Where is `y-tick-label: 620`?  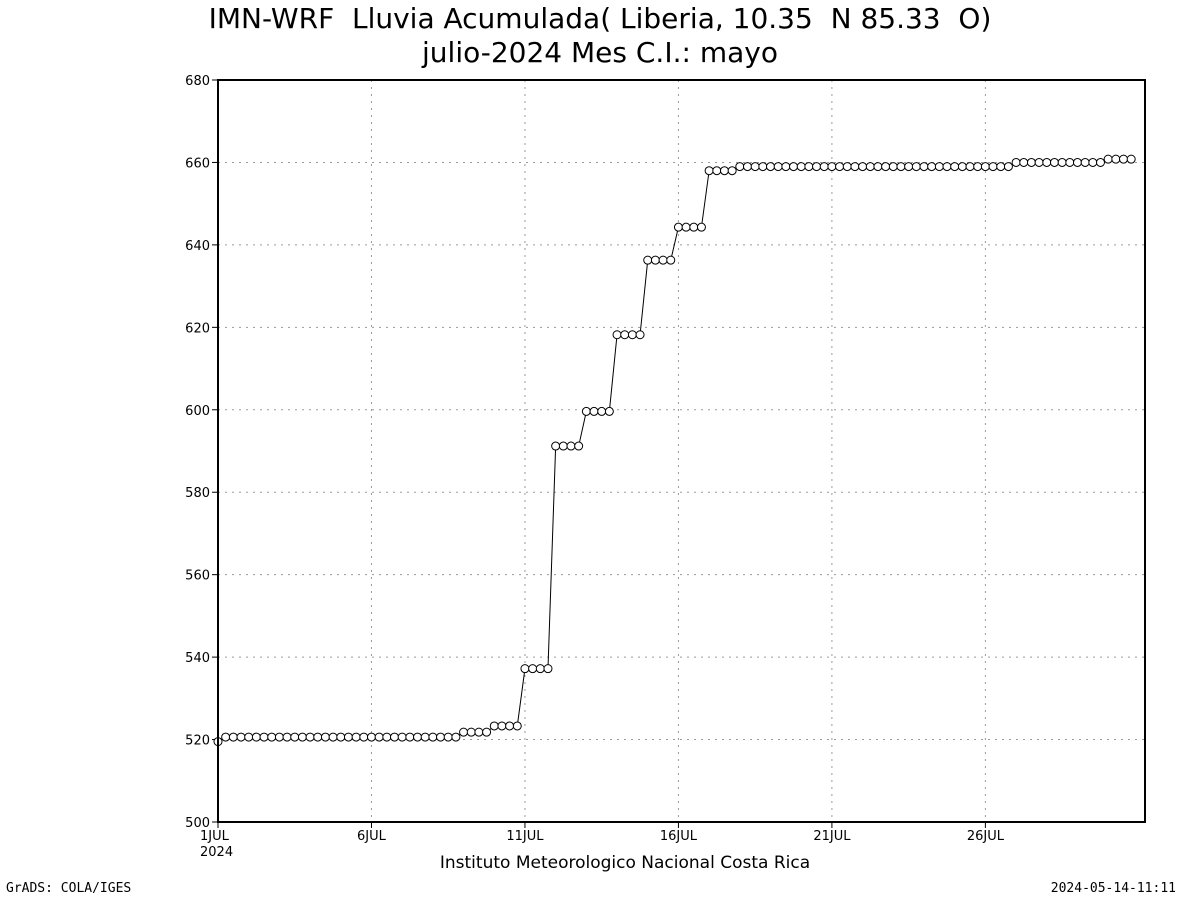
y-tick-label: 620 is located at coordinates (197, 328).